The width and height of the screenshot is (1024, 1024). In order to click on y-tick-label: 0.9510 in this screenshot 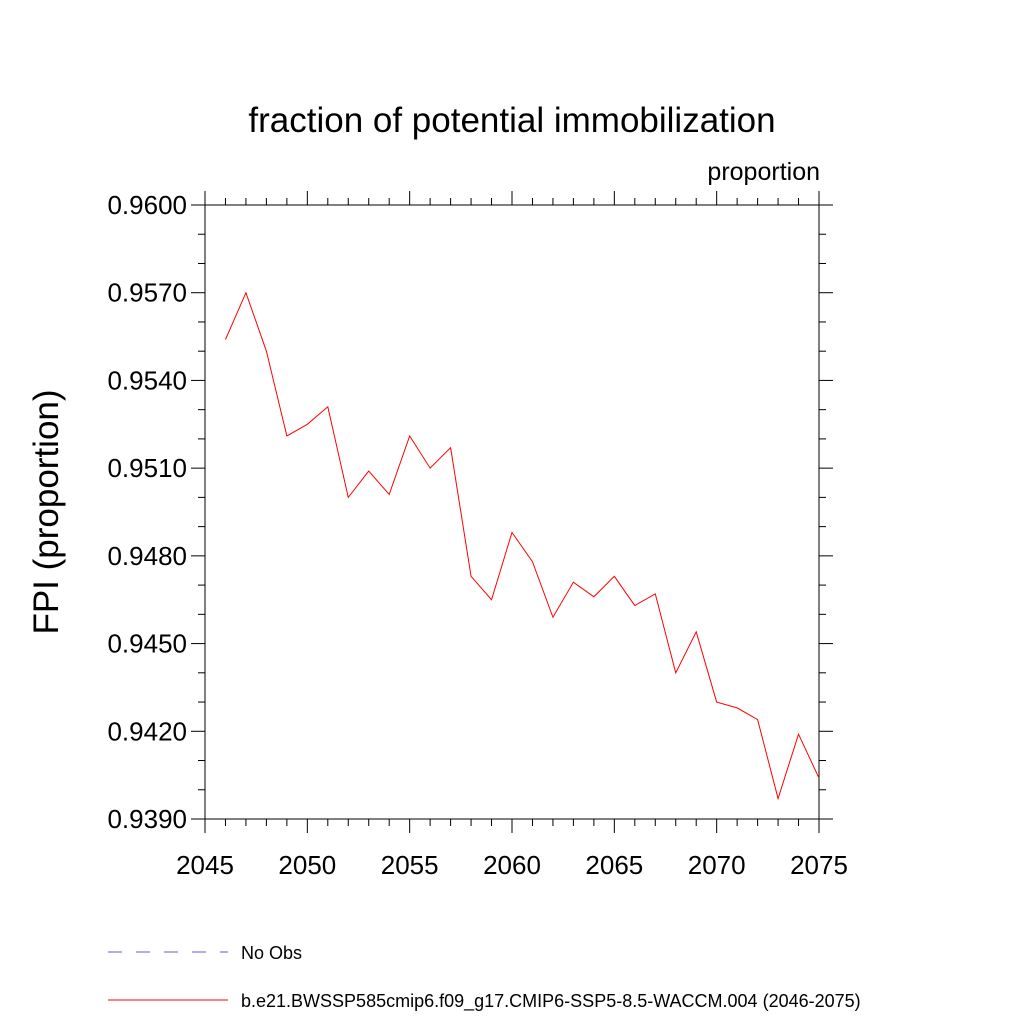, I will do `click(147, 468)`.